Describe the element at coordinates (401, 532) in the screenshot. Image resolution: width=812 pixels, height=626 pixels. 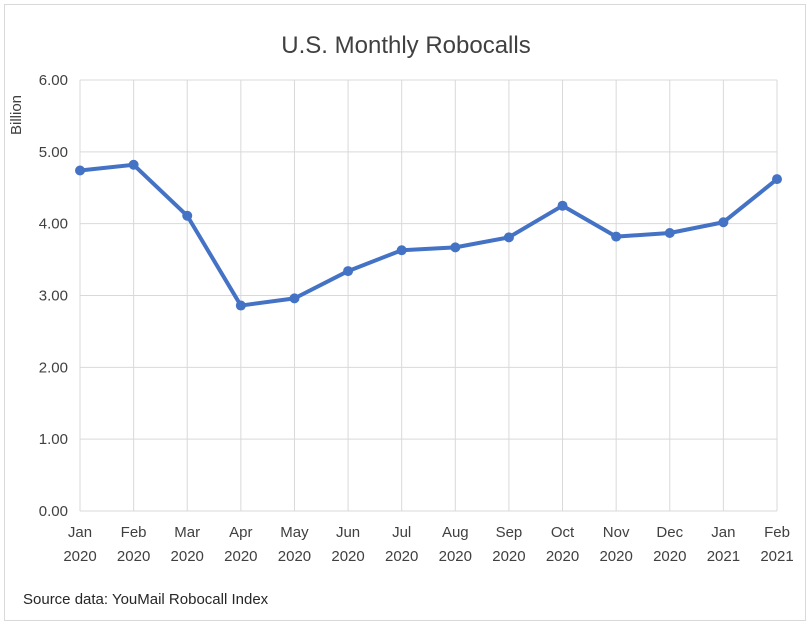
I see `x-tick-month: Jul` at that location.